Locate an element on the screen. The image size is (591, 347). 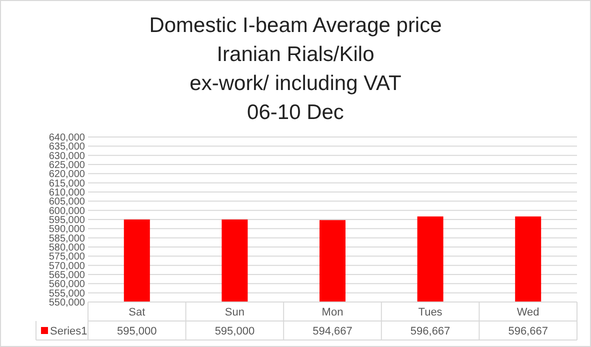
y-tick-label: 620,000 is located at coordinates (67, 174).